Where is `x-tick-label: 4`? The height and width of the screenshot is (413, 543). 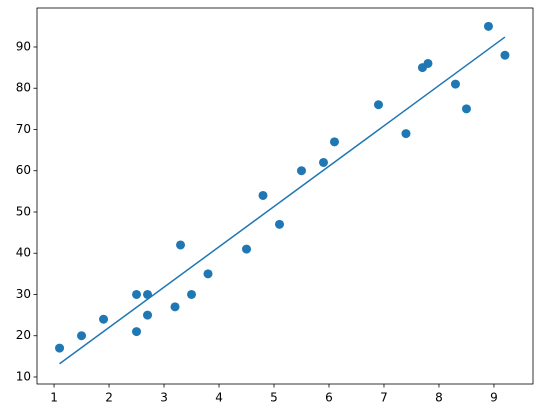
x-tick-label: 4 is located at coordinates (219, 398).